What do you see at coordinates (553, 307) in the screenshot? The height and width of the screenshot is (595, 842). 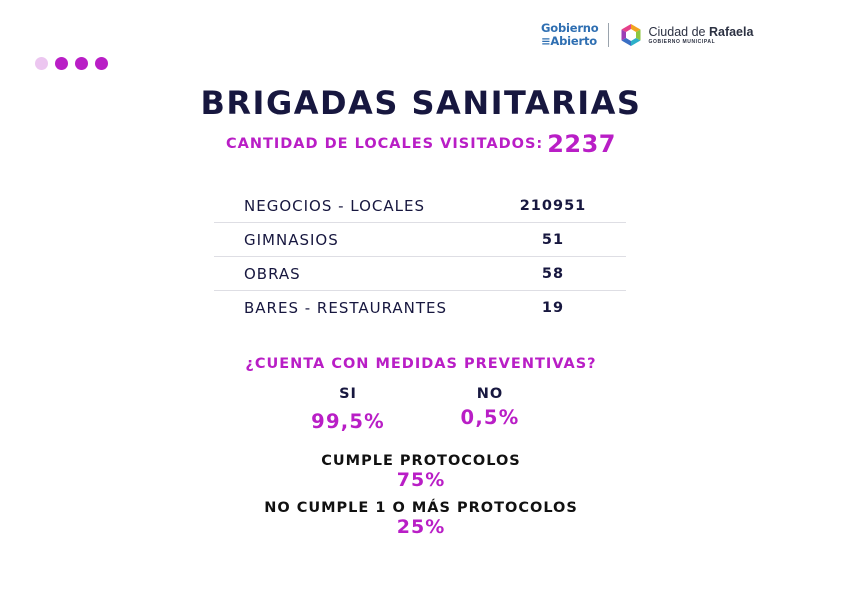 I see `row-value: 19` at bounding box center [553, 307].